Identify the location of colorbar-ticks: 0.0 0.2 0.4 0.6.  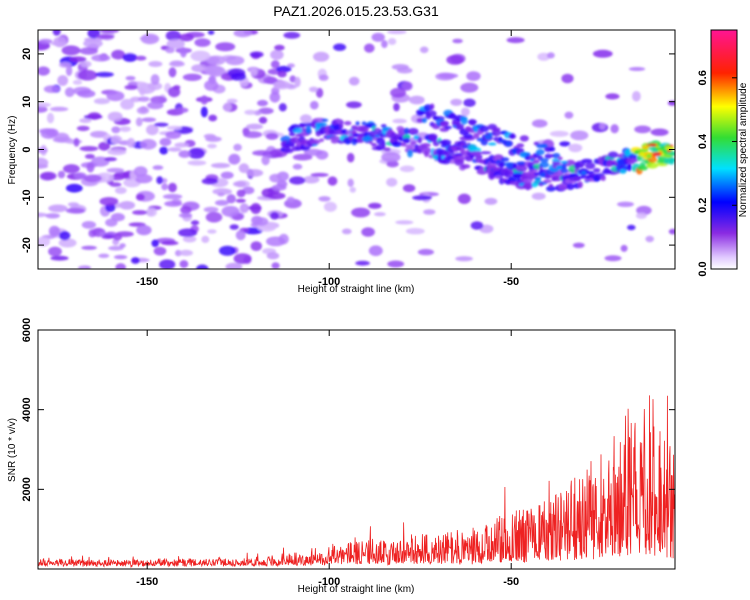
(717, 173).